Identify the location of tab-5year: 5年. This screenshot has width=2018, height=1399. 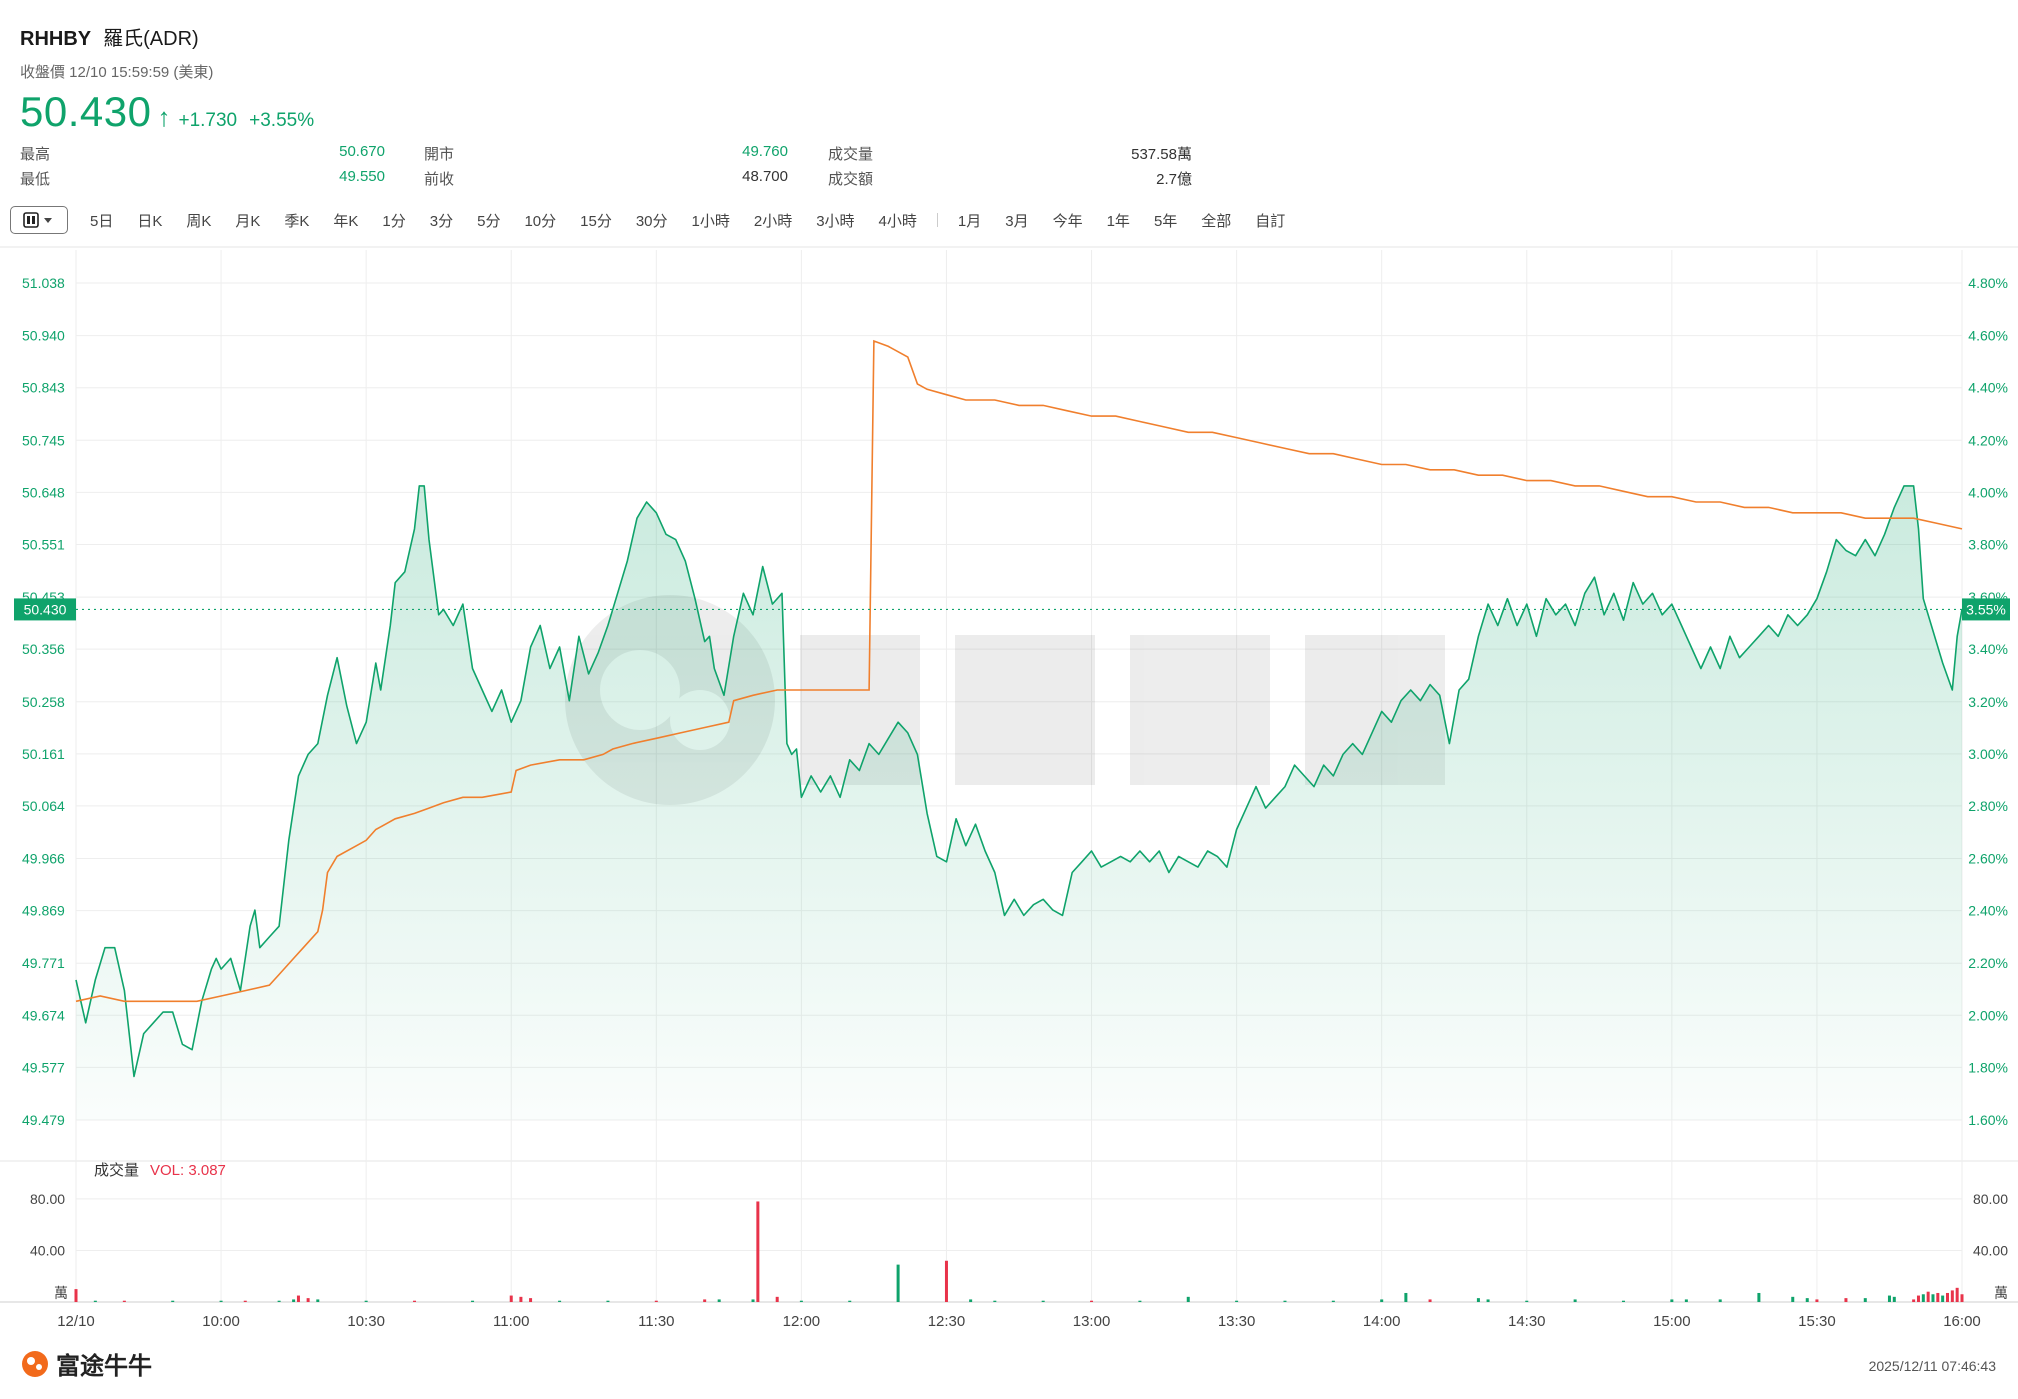
(1165, 221).